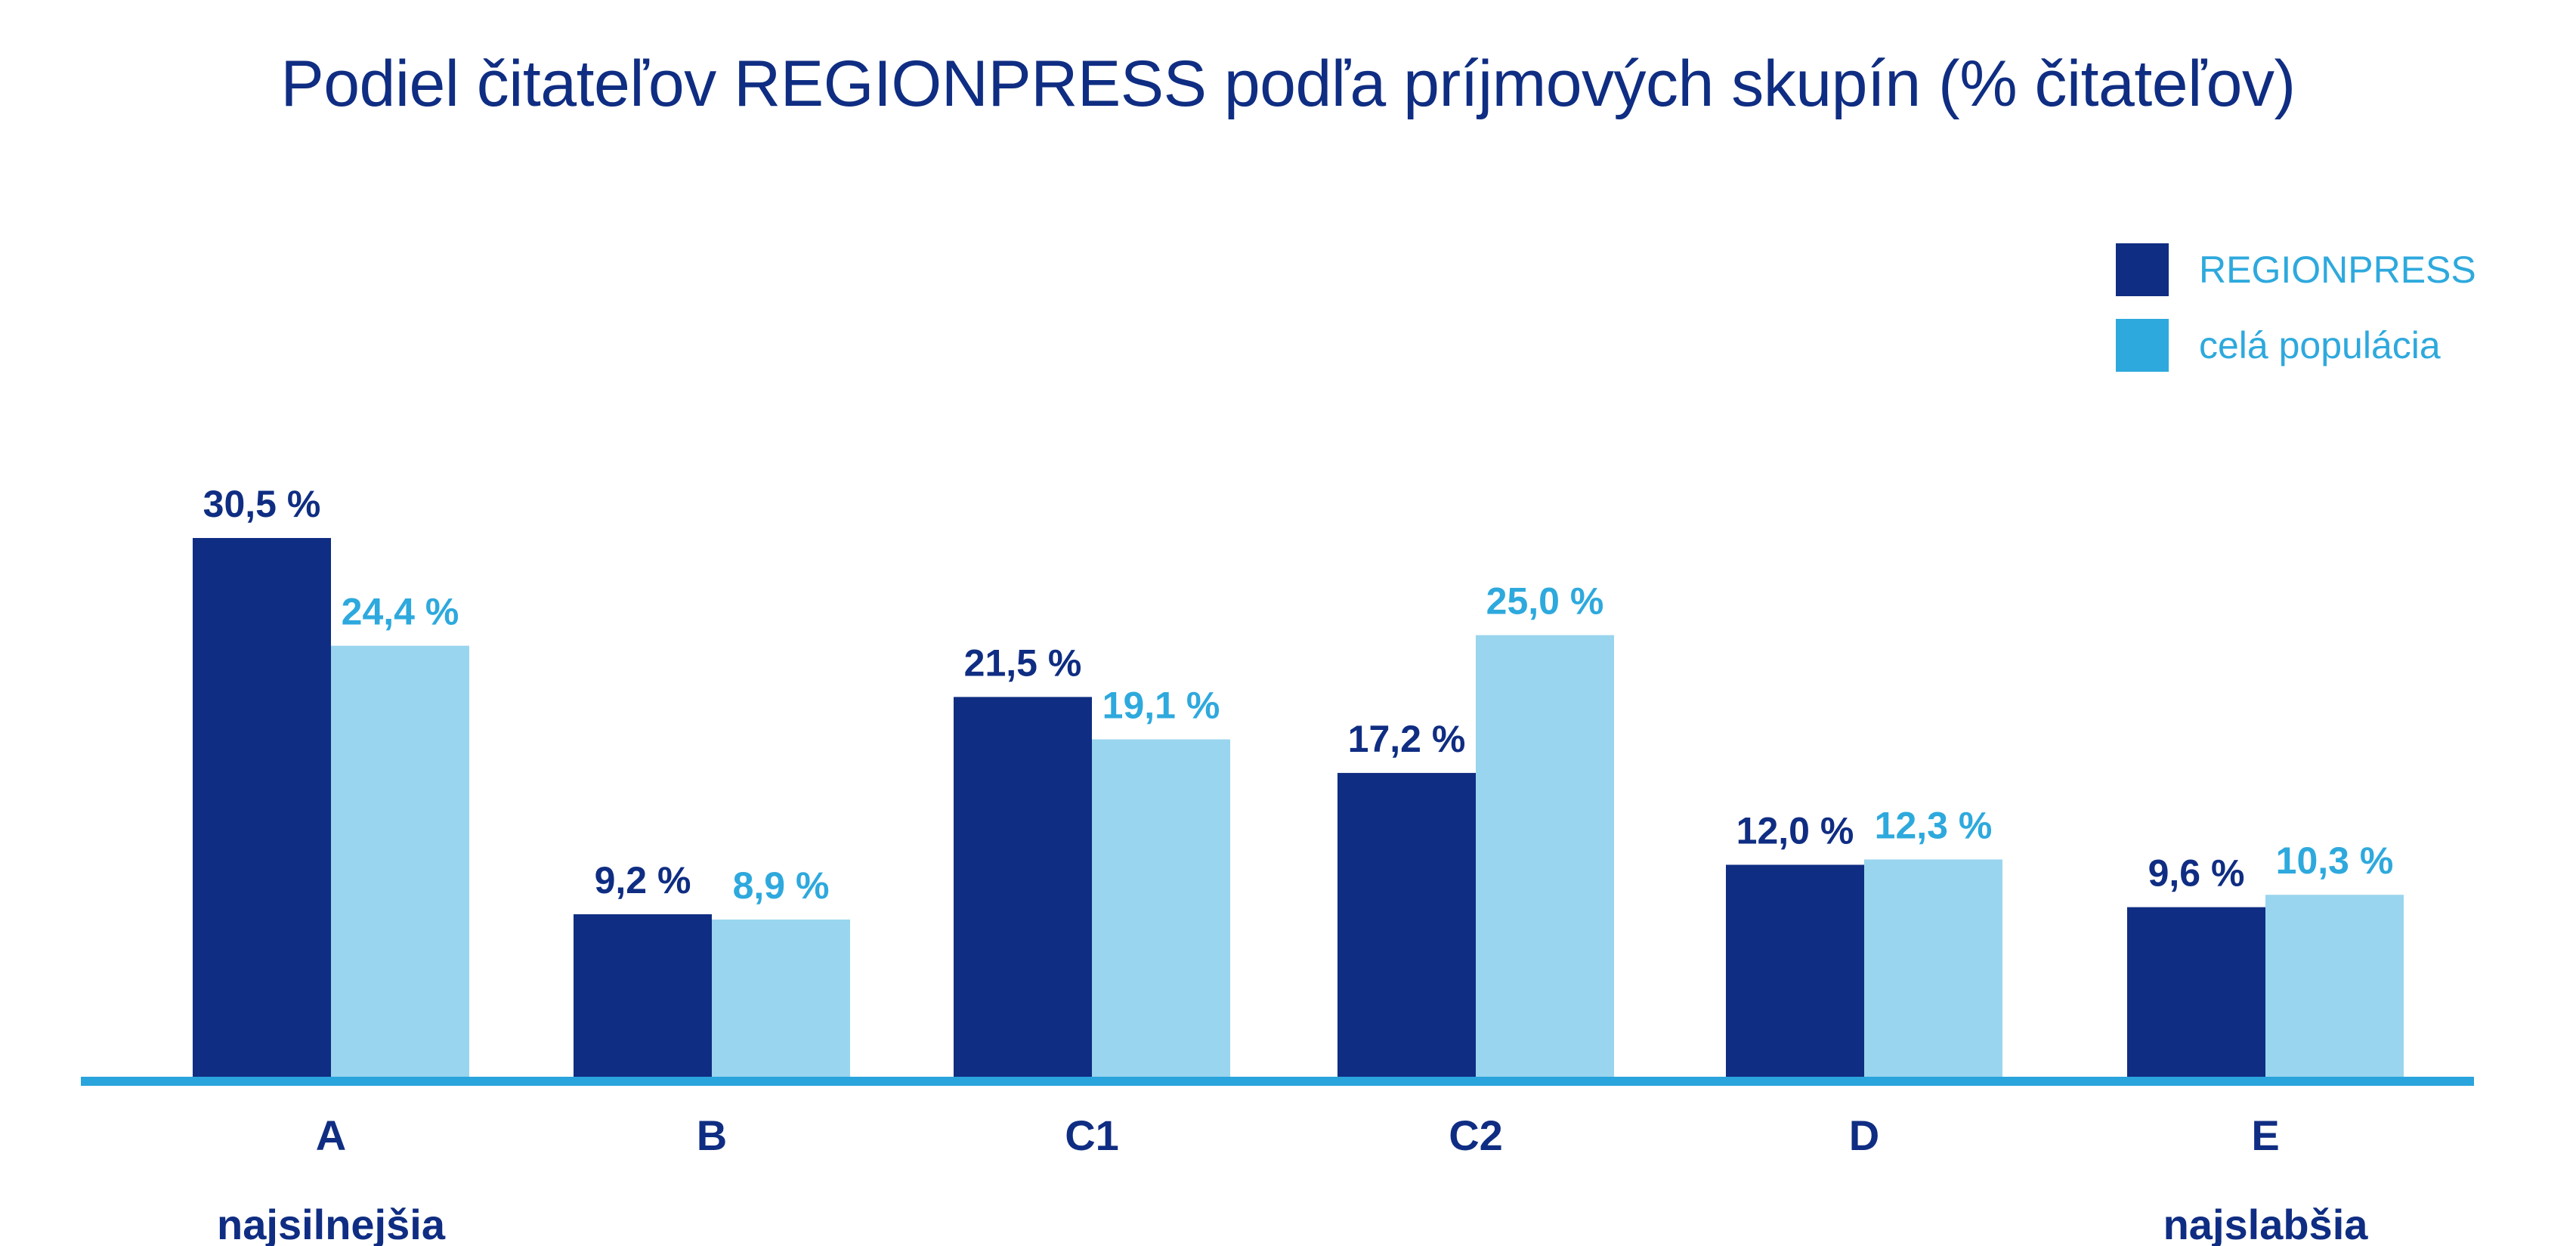 The width and height of the screenshot is (2576, 1246). Describe the element at coordinates (643, 995) in the screenshot. I see `bar-regionpress-b` at that location.